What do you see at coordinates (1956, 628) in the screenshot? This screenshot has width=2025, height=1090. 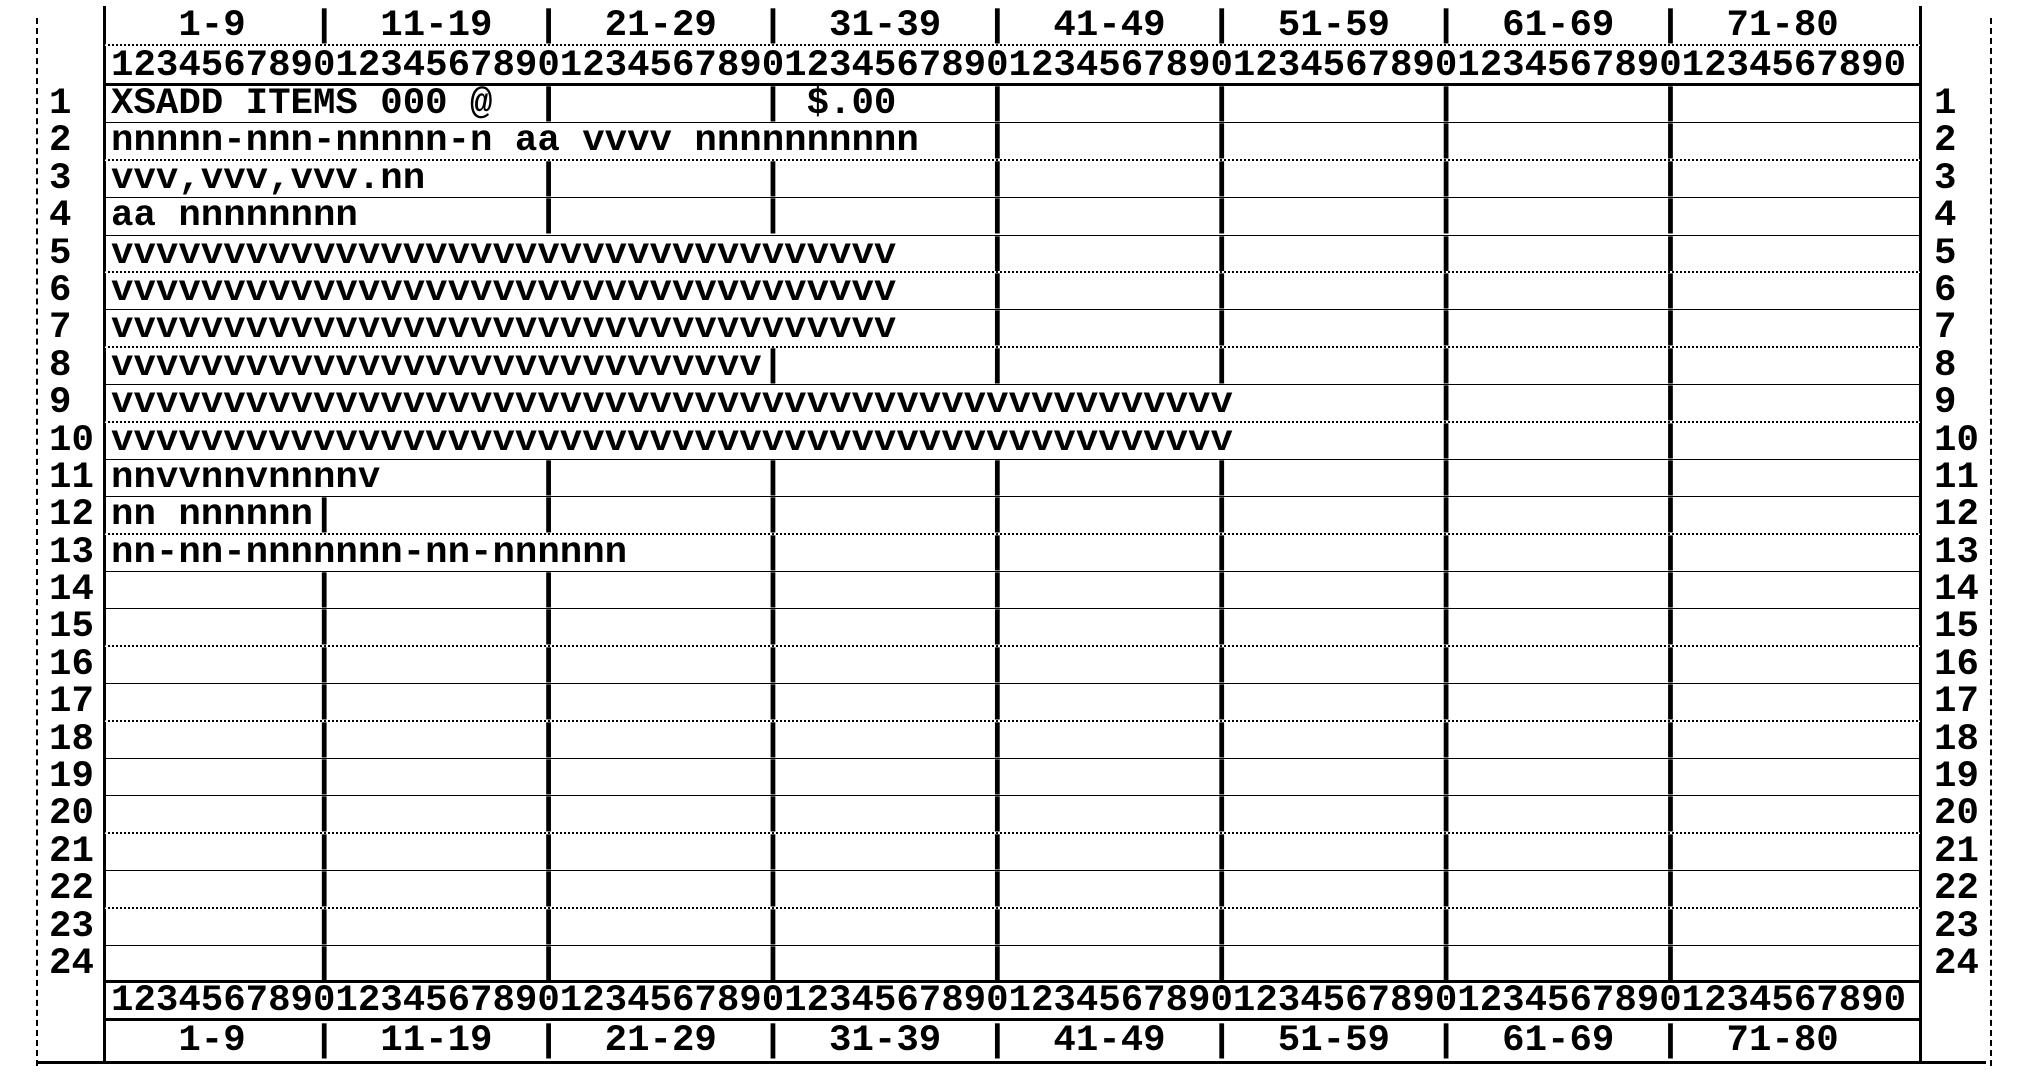 I see `row-number-right: 15` at bounding box center [1956, 628].